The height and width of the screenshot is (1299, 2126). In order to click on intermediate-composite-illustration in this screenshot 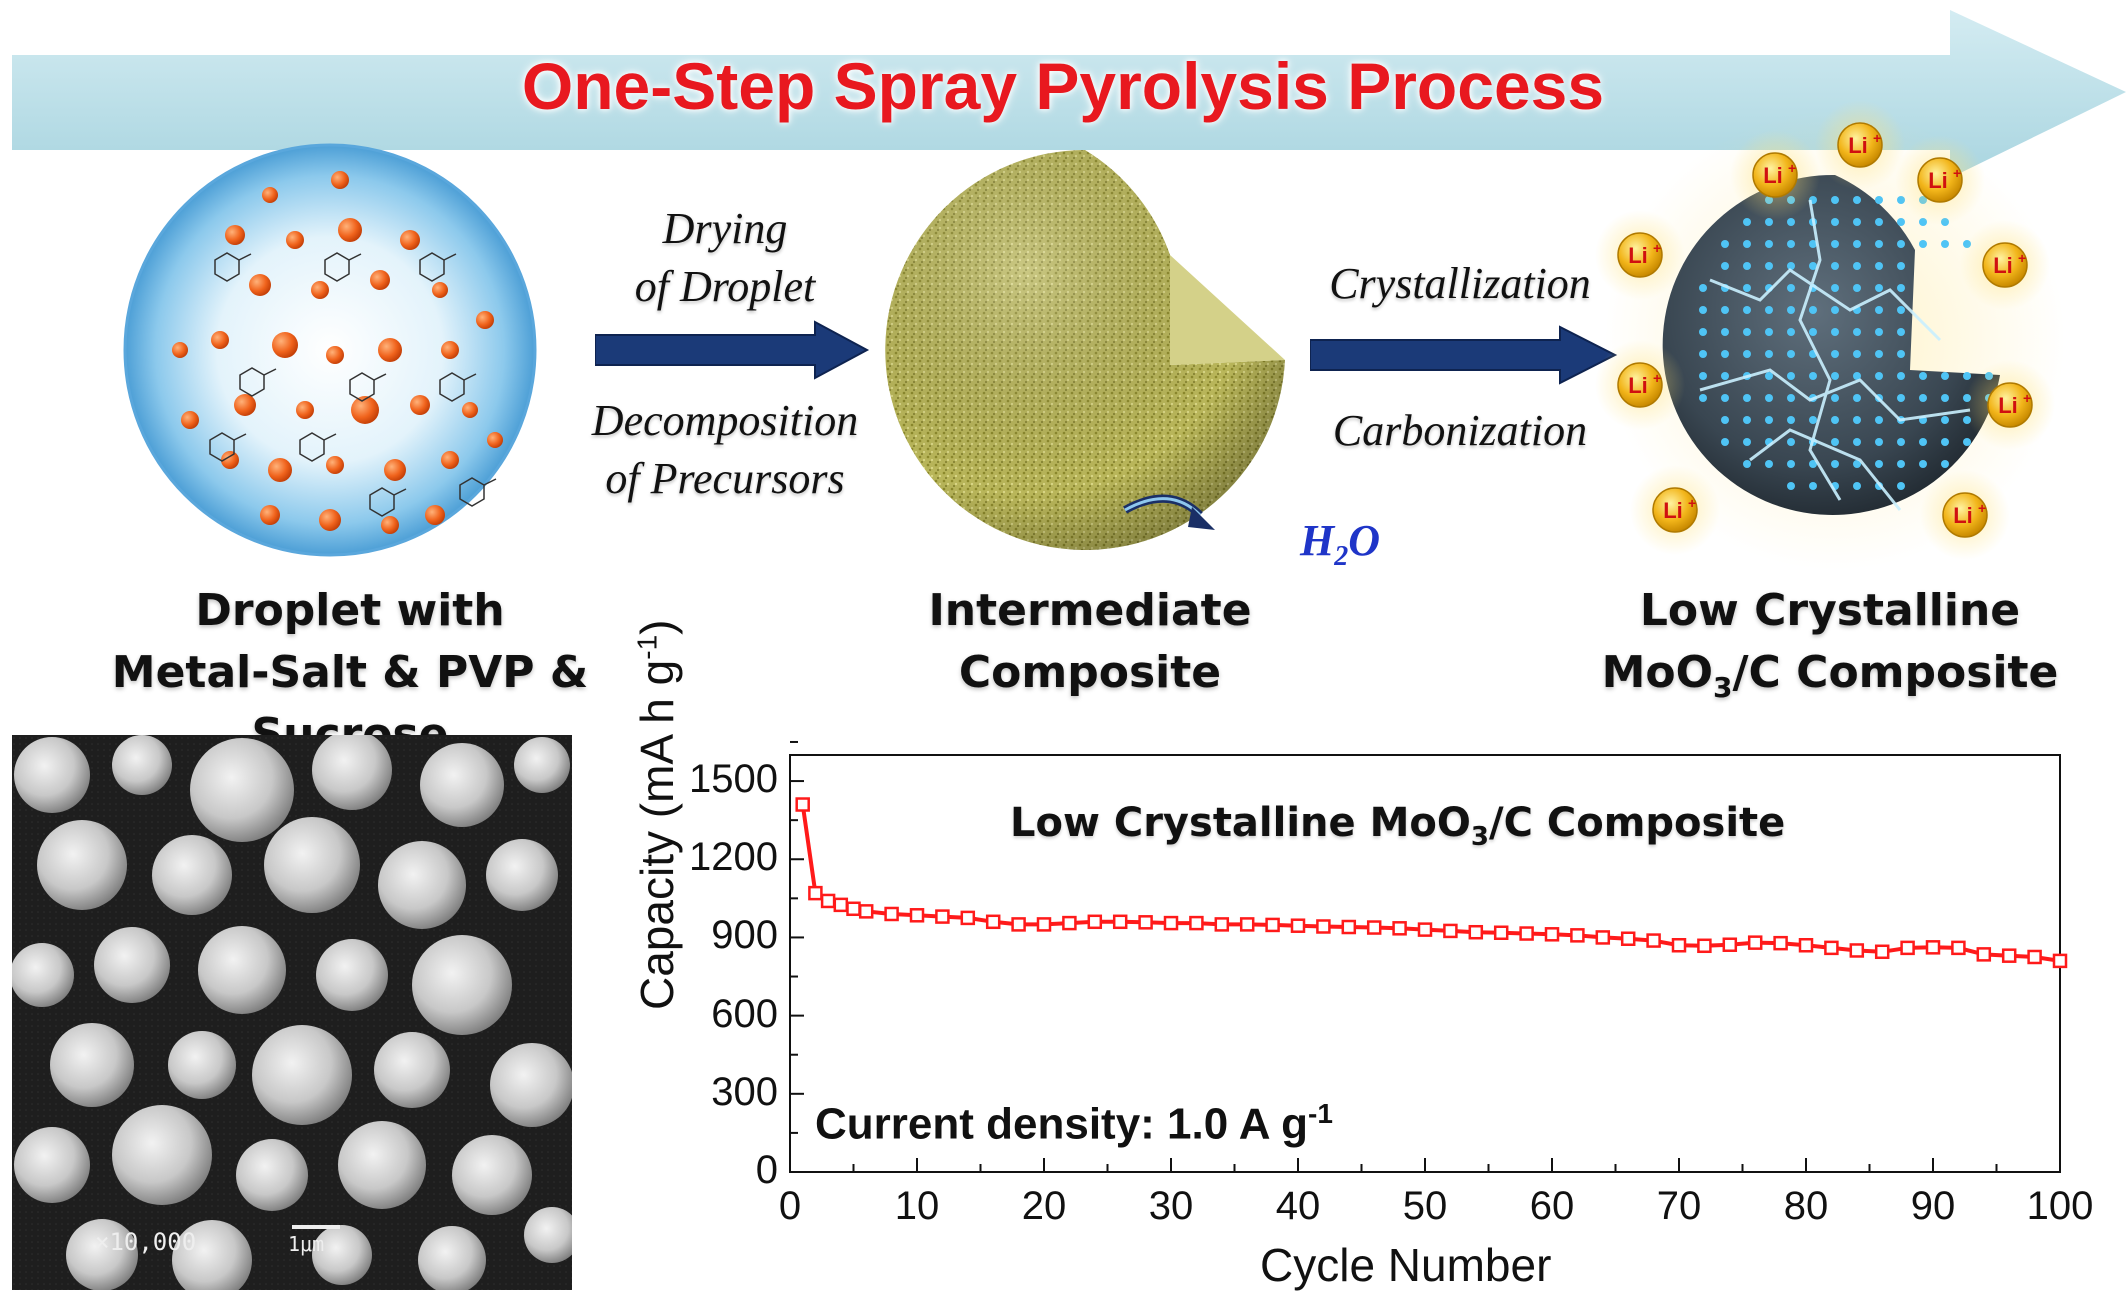, I will do `click(1085, 350)`.